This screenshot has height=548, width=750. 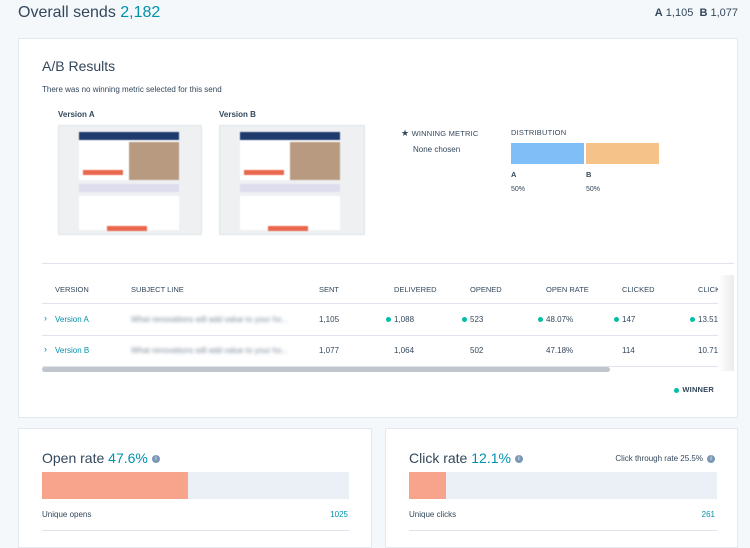 What do you see at coordinates (128, 458) in the screenshot?
I see `value: 47.6%` at bounding box center [128, 458].